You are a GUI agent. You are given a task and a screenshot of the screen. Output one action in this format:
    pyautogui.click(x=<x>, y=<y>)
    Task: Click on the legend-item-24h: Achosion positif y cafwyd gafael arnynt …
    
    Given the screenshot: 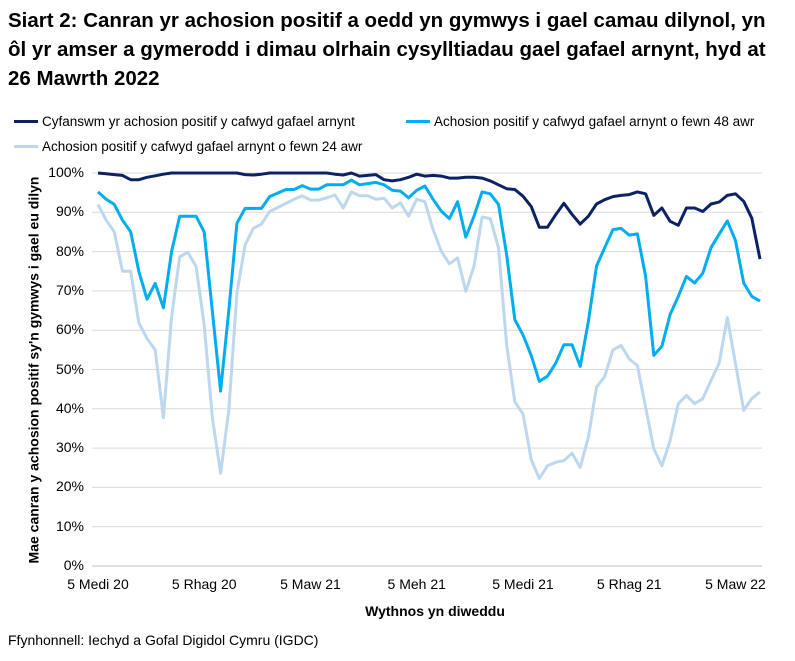 What is the action you would take?
    pyautogui.click(x=188, y=146)
    